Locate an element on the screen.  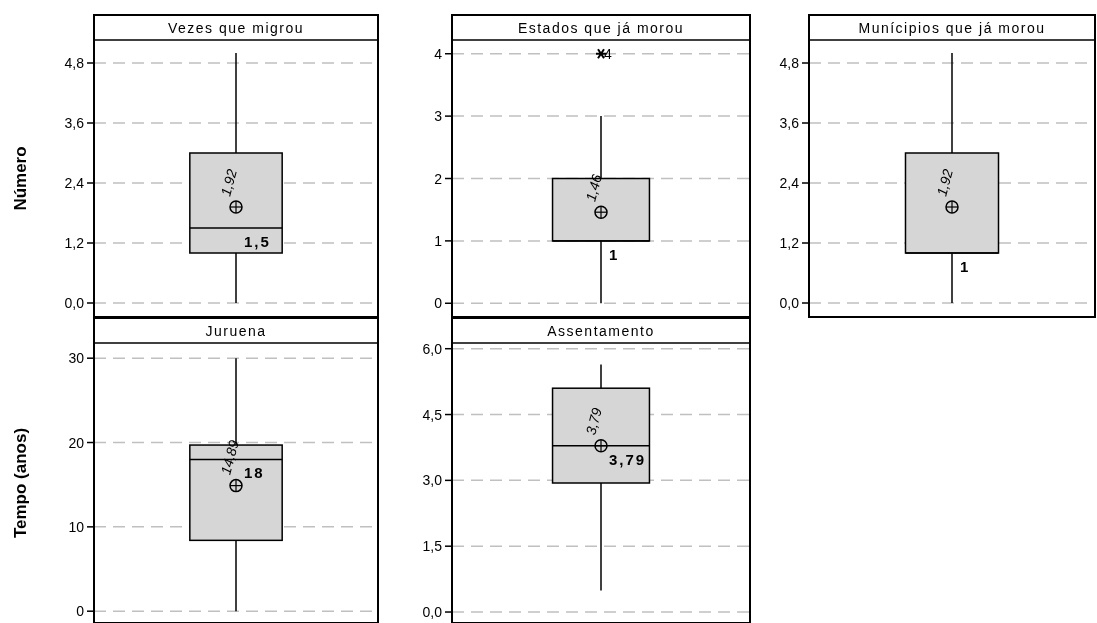
chart-title: Vezes que migrou is located at coordinates (236, 28).